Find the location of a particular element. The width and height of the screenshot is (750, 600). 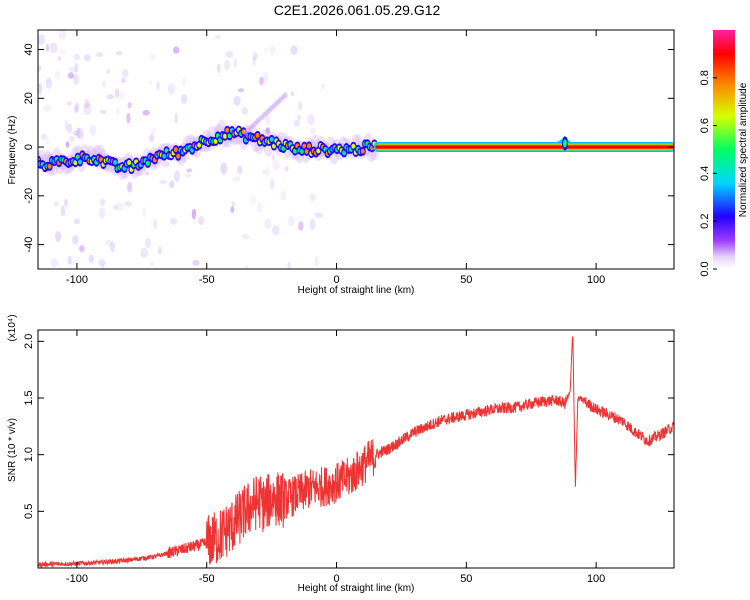

snr-x-tick-label: 50 is located at coordinates (466, 579).